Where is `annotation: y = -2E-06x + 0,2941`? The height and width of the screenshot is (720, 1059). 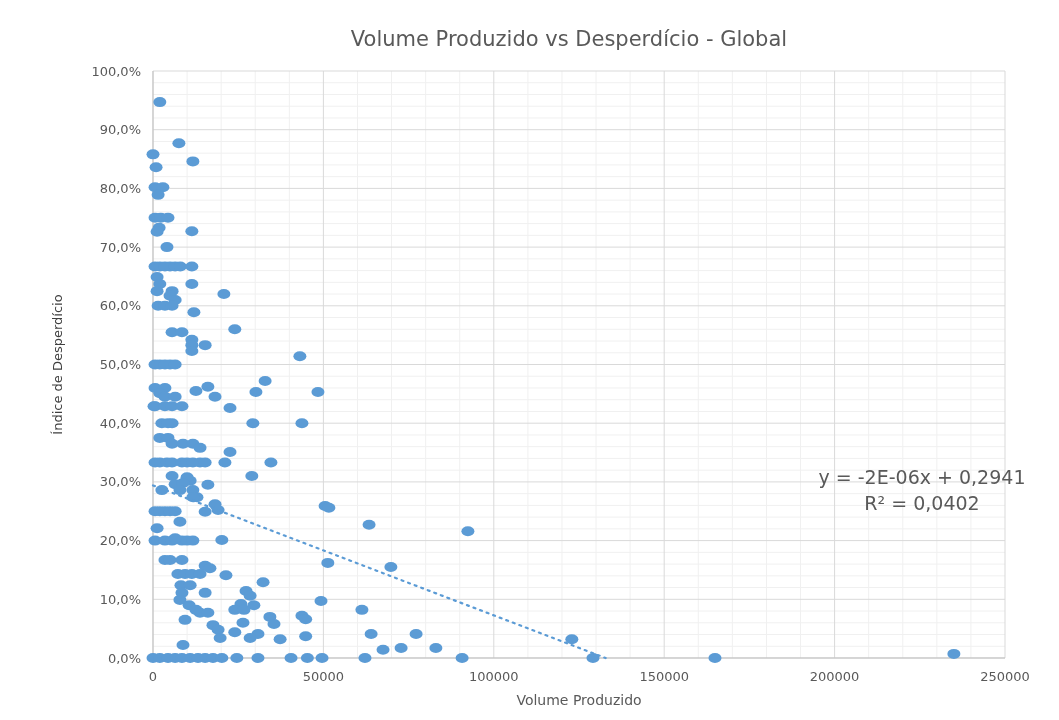
annotation: y = -2E-06x + 0,2941 is located at coordinates (922, 477).